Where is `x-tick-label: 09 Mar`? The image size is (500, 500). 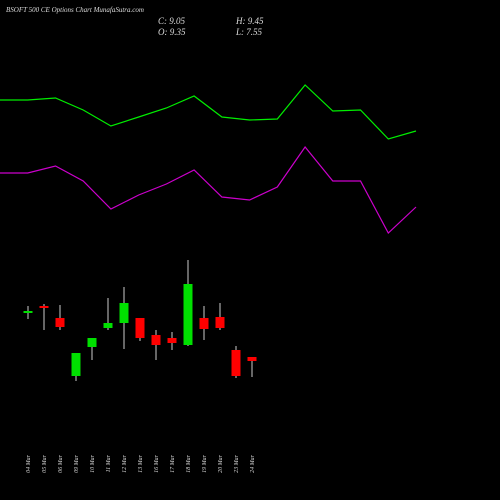
x-tick-label: 09 Mar is located at coordinates (77, 463).